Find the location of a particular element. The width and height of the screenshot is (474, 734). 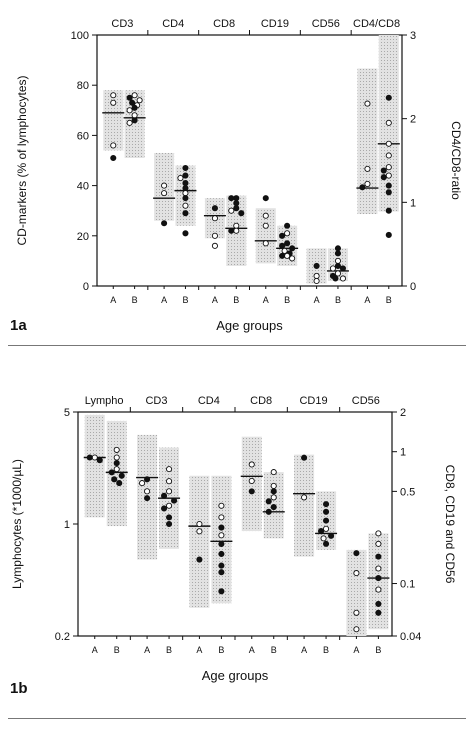

y-tick-label: 40 is located at coordinates (83, 187).